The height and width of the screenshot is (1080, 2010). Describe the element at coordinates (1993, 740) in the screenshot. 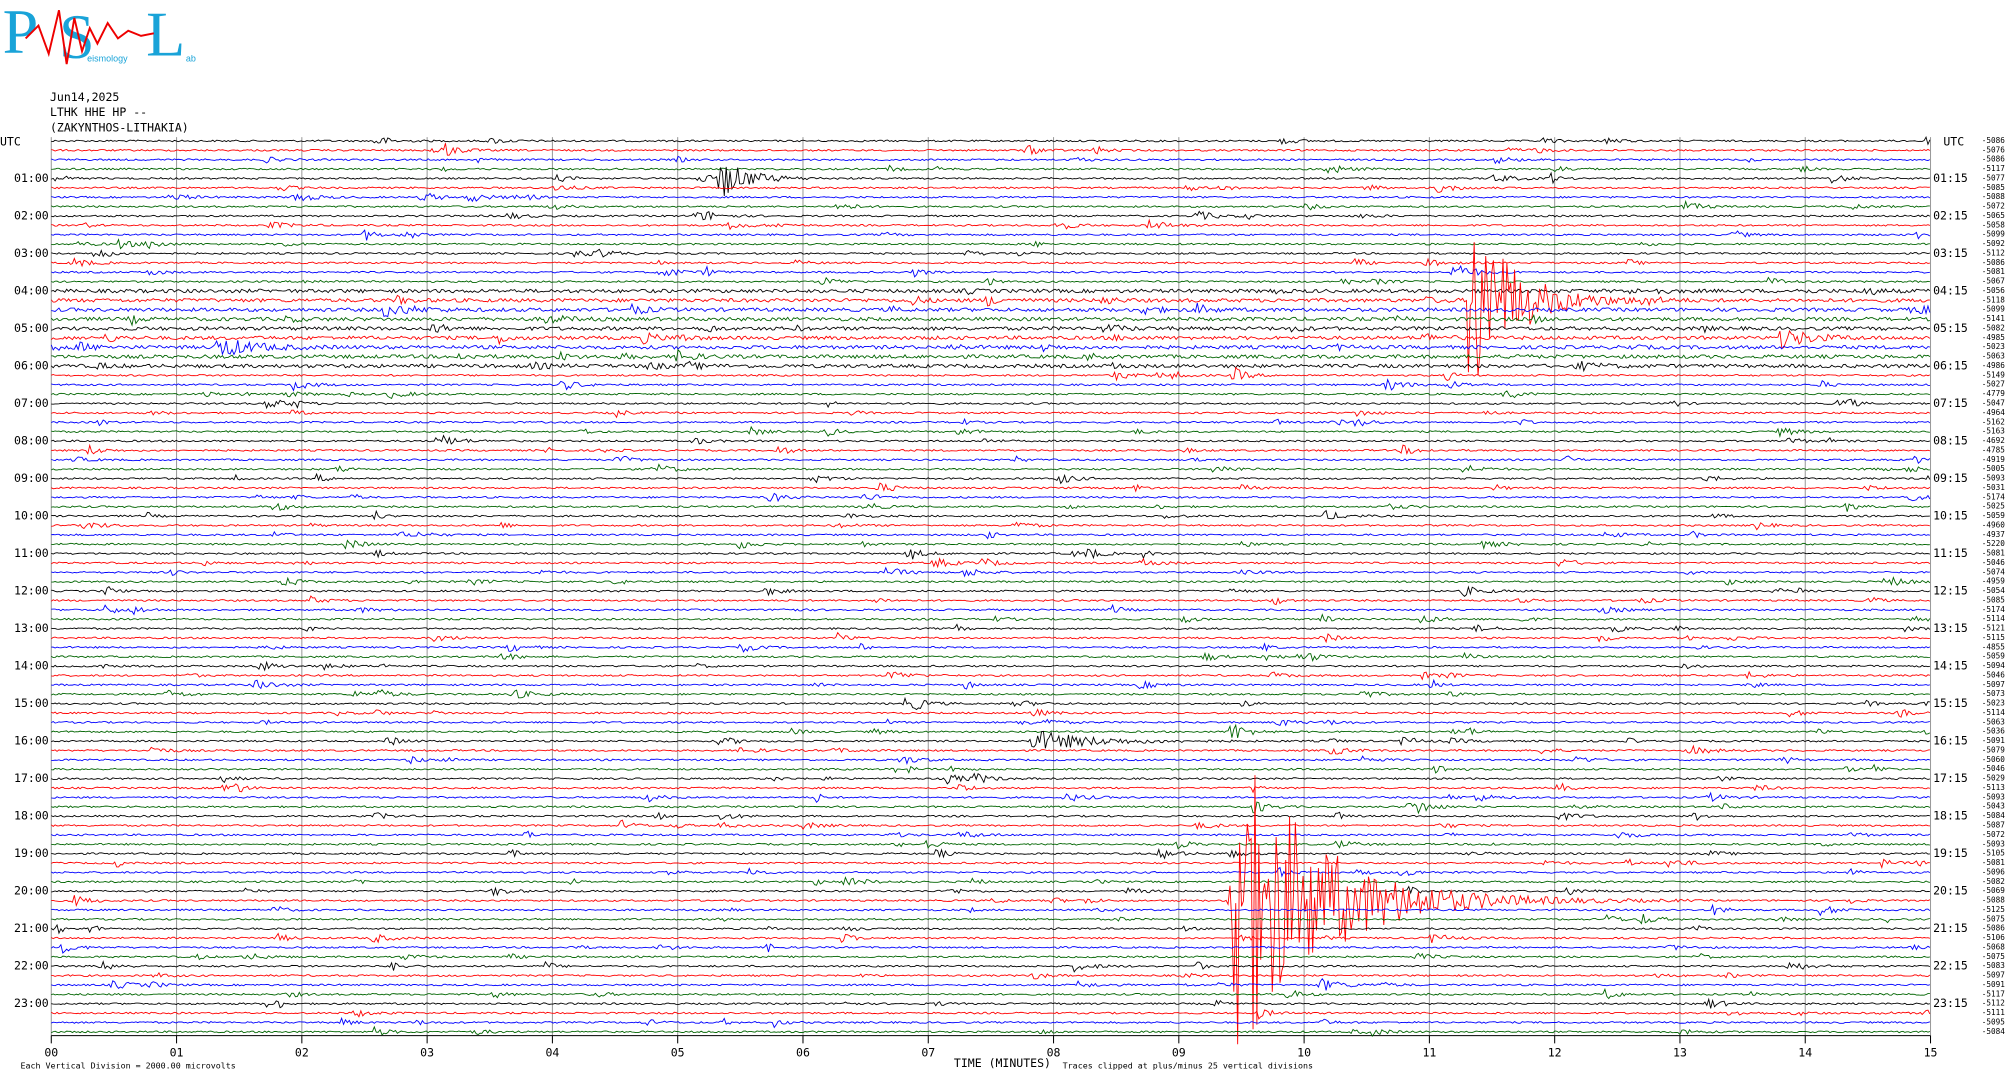

I see `trace-offset: -5091` at that location.